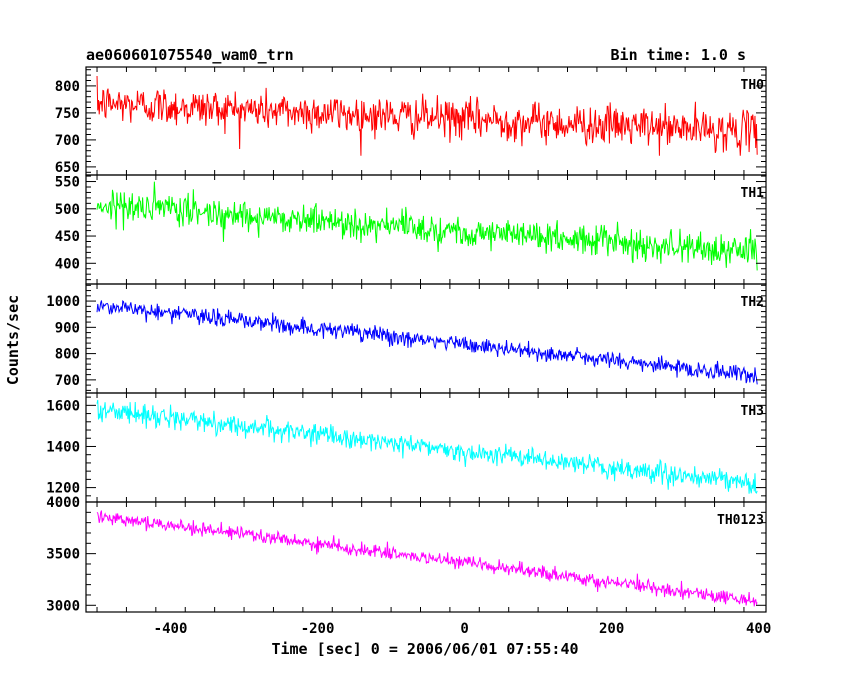 This screenshot has width=850, height=685. Describe the element at coordinates (190, 55) in the screenshot. I see `chart-title-left: ae060601075540_wam0_trn` at that location.